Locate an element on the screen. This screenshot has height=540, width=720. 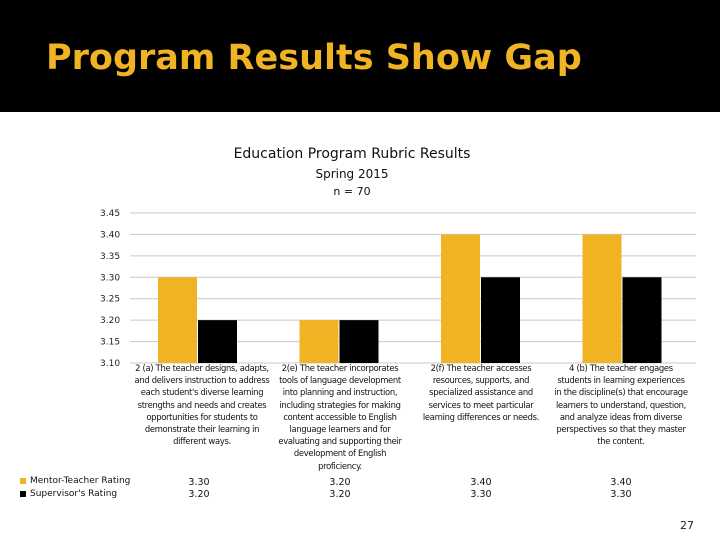
slide-title: Program Results Show Gap is located at coordinates (314, 58).